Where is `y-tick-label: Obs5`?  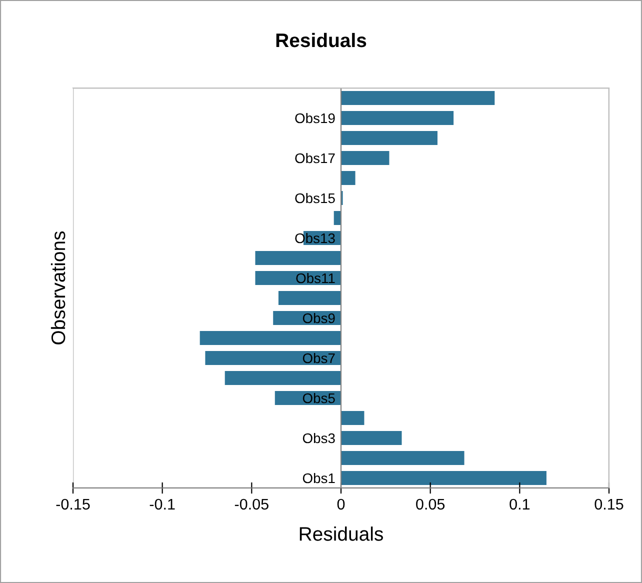 y-tick-label: Obs5 is located at coordinates (318, 398).